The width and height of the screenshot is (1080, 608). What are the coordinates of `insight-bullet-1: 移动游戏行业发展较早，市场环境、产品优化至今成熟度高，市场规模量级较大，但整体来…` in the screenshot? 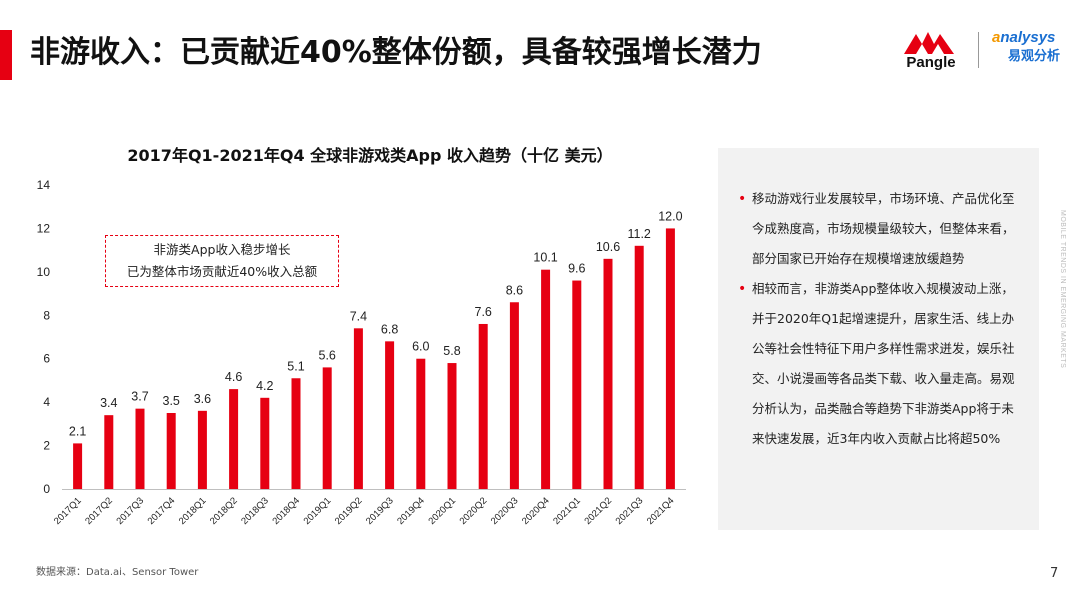 It's located at (881, 229).